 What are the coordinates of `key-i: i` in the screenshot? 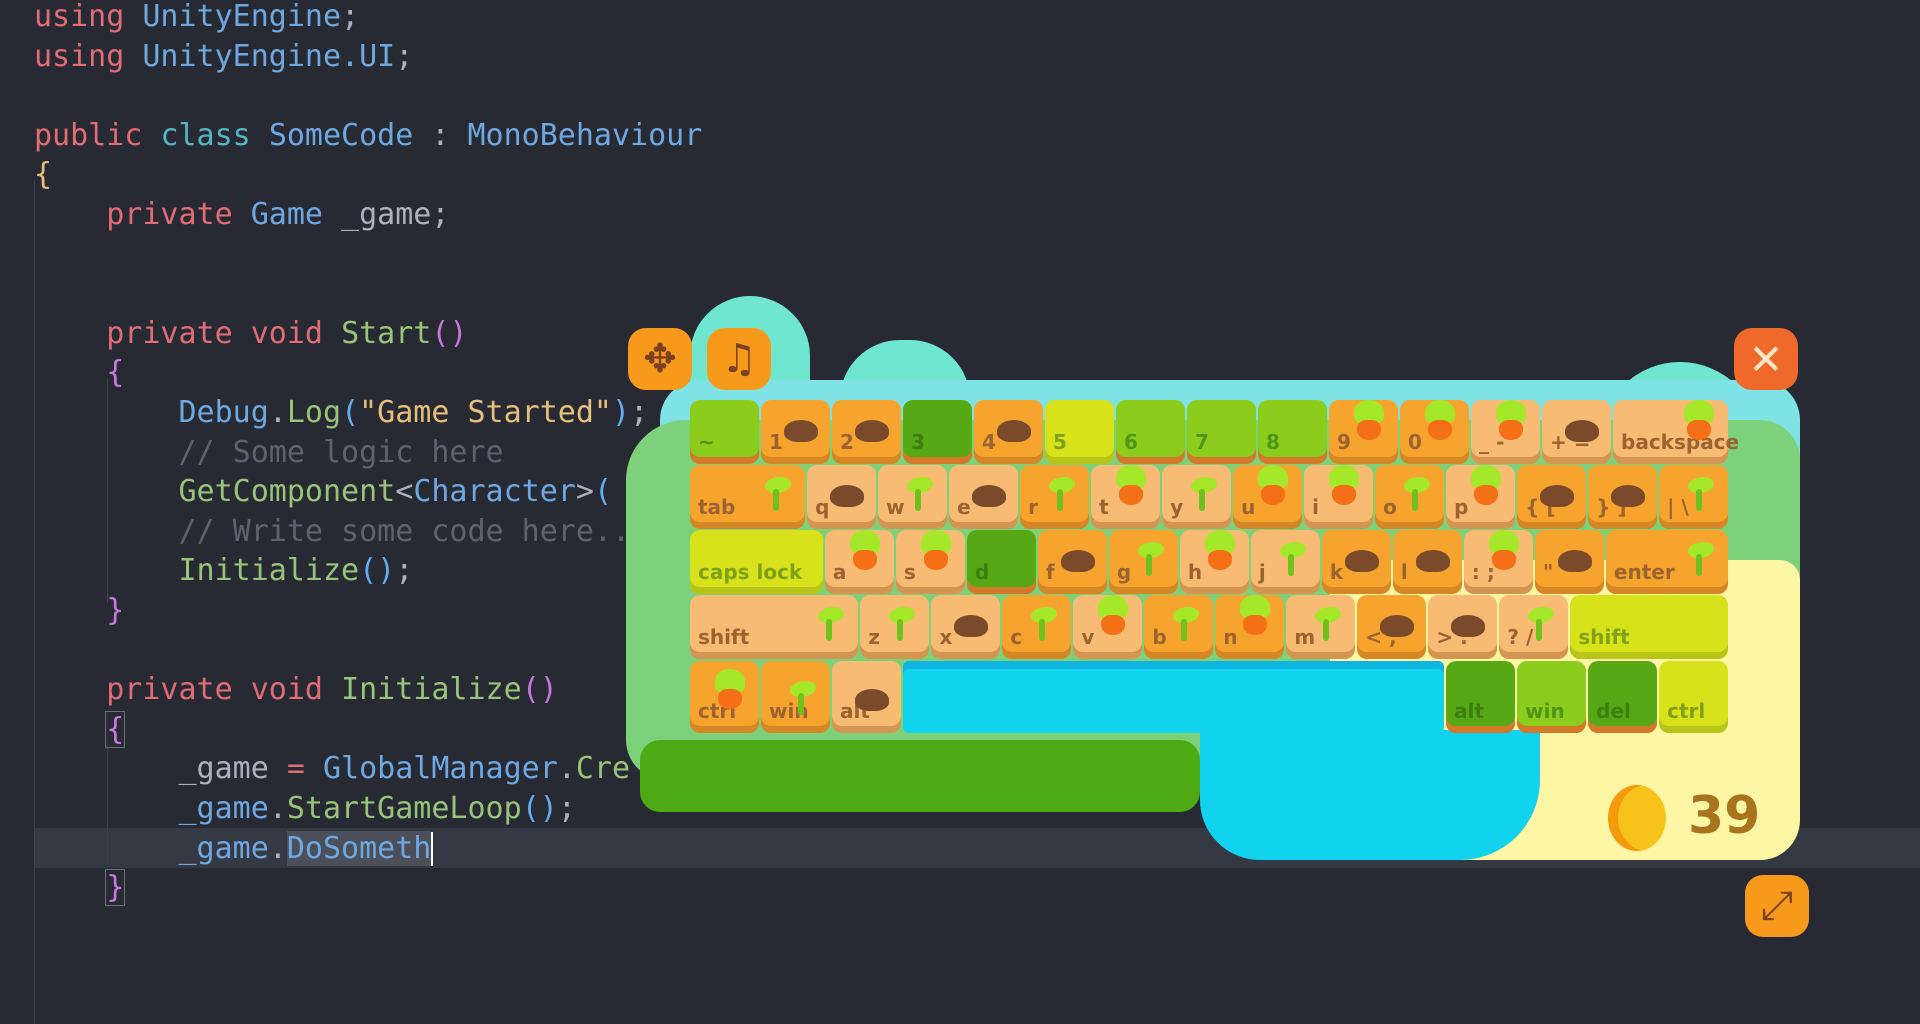 It's located at (1339, 497).